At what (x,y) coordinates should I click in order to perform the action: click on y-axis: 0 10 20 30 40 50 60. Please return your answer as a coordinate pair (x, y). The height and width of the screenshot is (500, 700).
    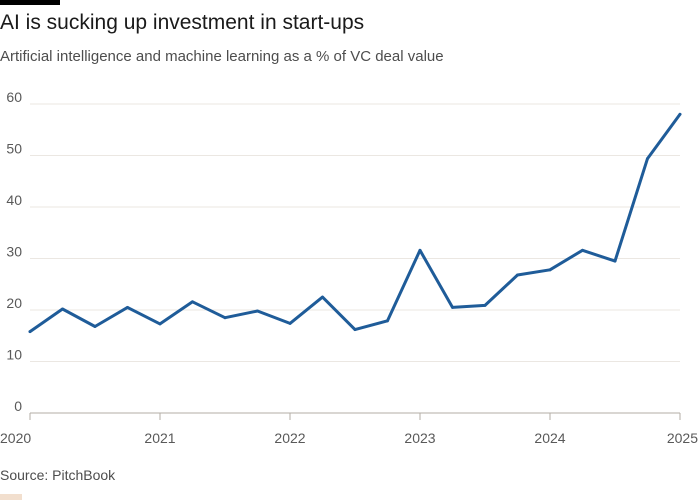
    Looking at the image, I should click on (14, 251).